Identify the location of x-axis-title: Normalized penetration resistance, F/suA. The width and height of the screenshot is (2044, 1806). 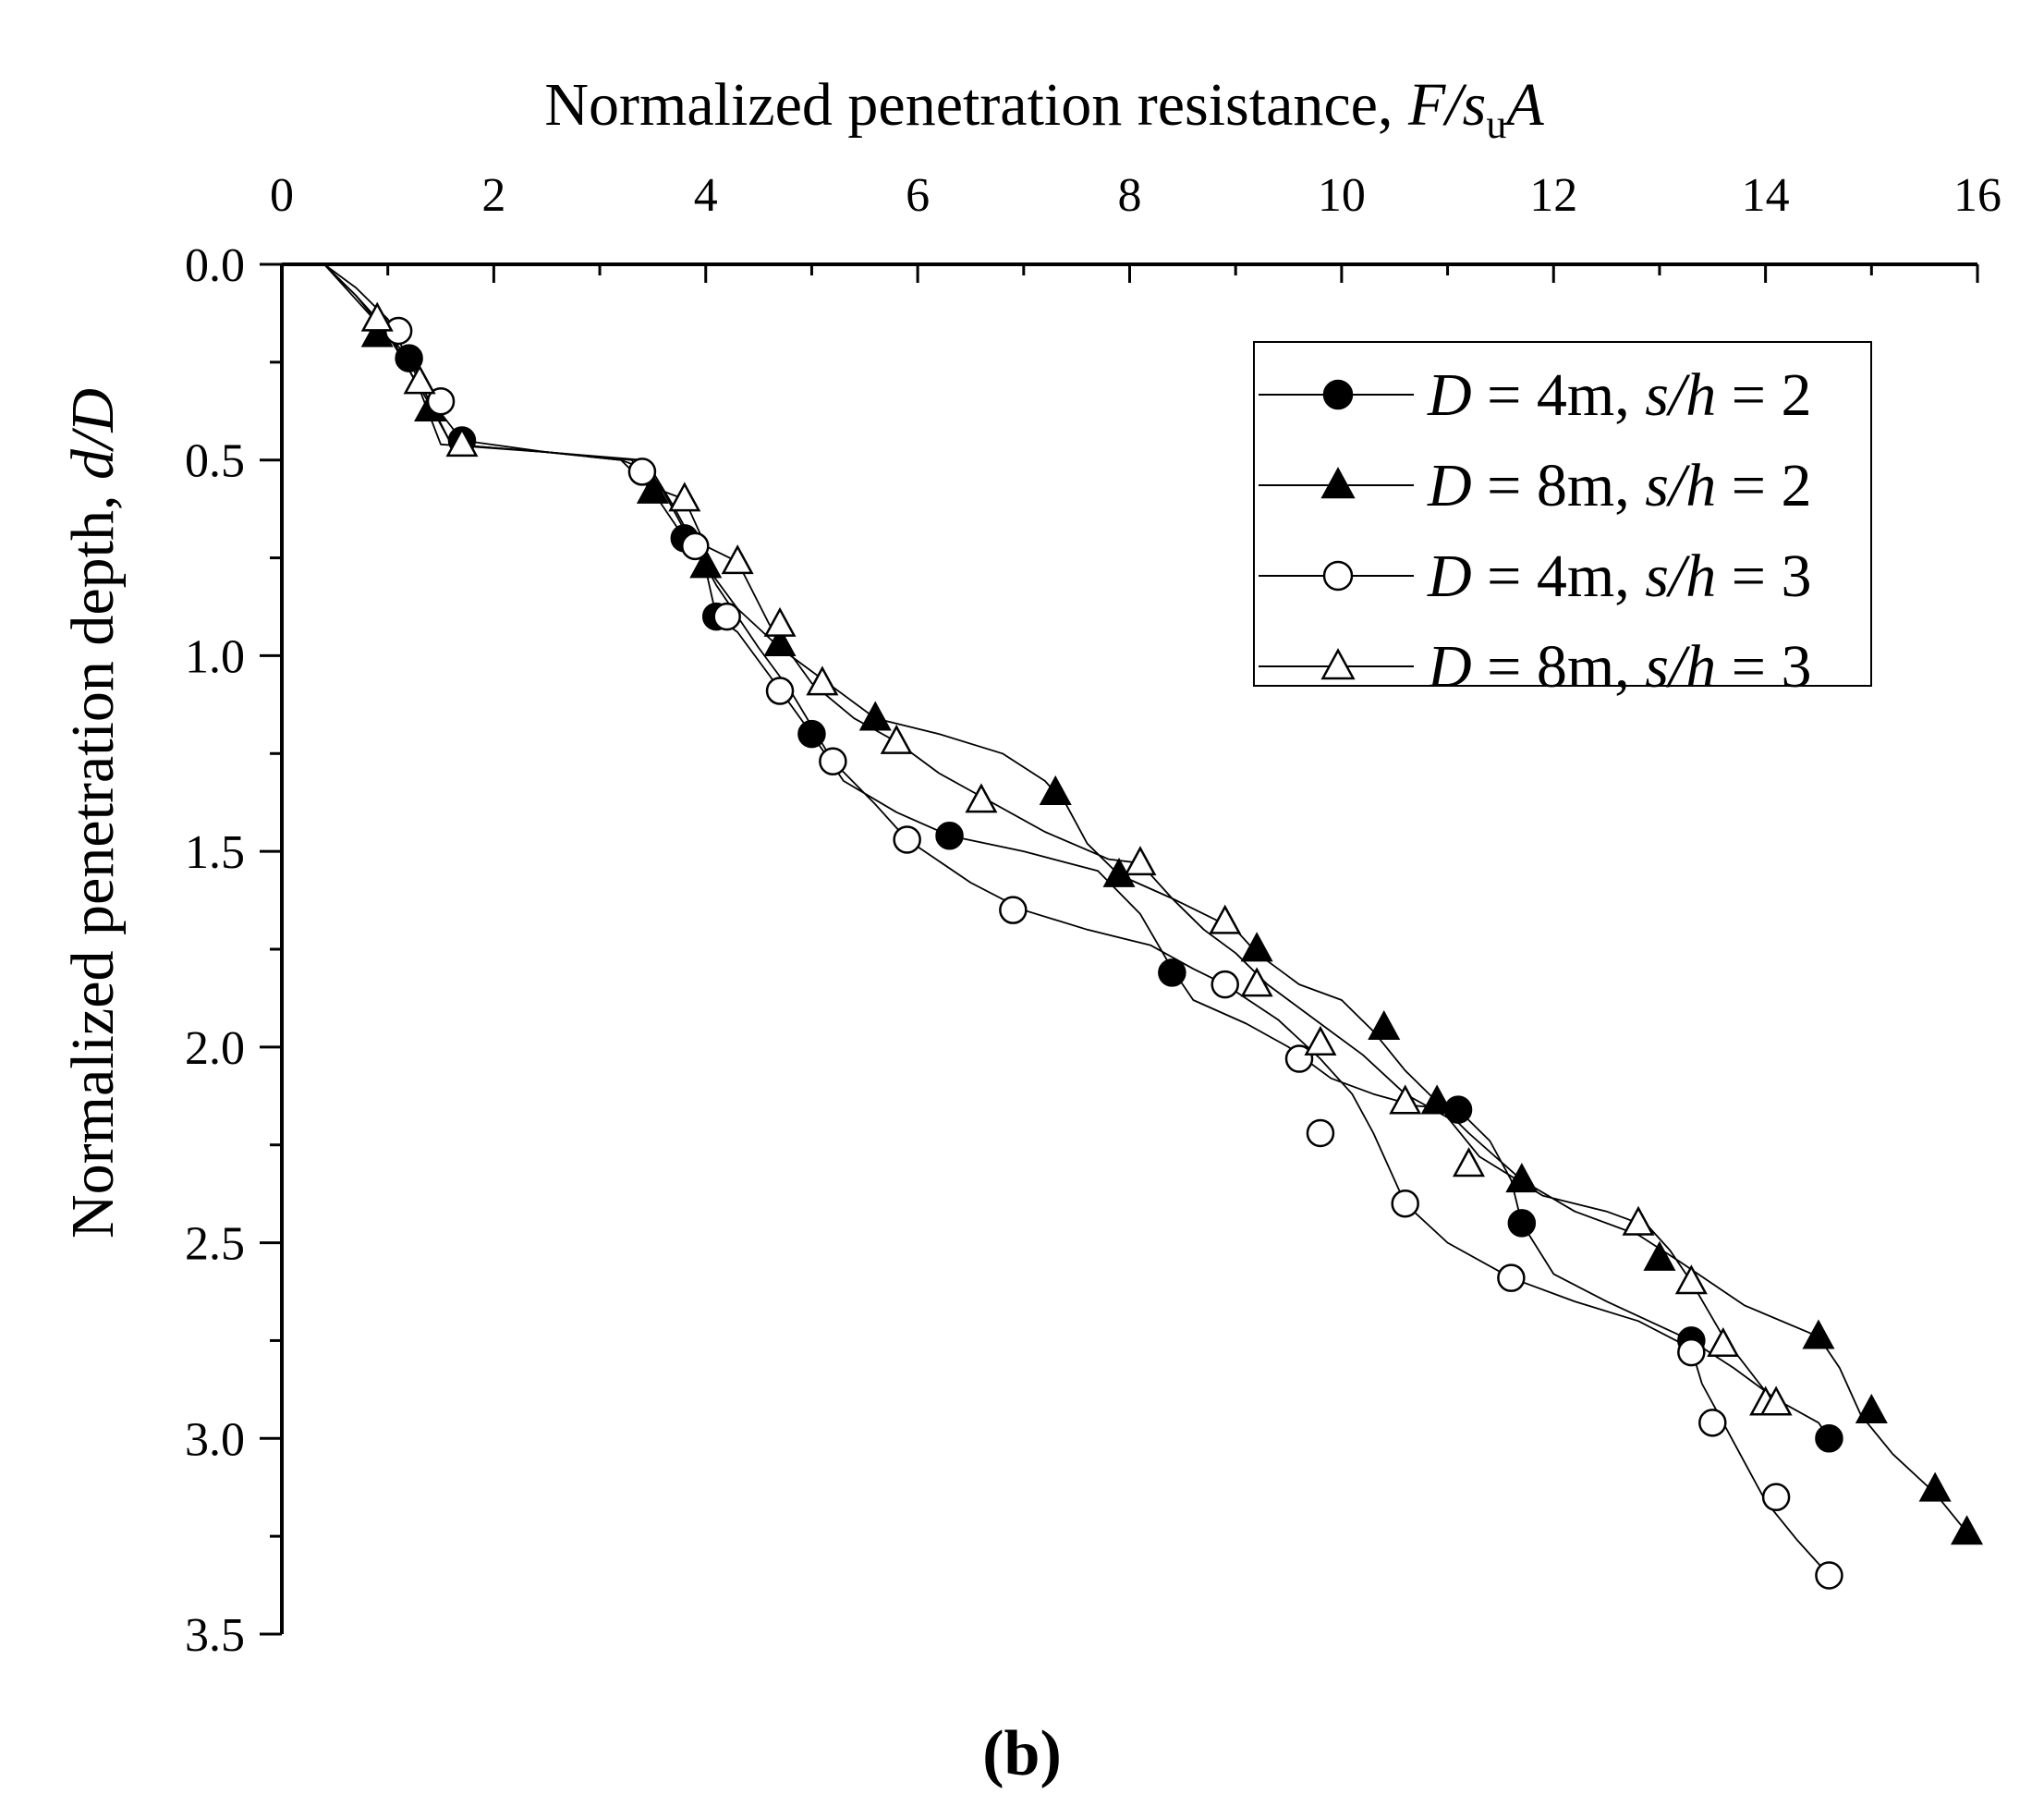
(1044, 109).